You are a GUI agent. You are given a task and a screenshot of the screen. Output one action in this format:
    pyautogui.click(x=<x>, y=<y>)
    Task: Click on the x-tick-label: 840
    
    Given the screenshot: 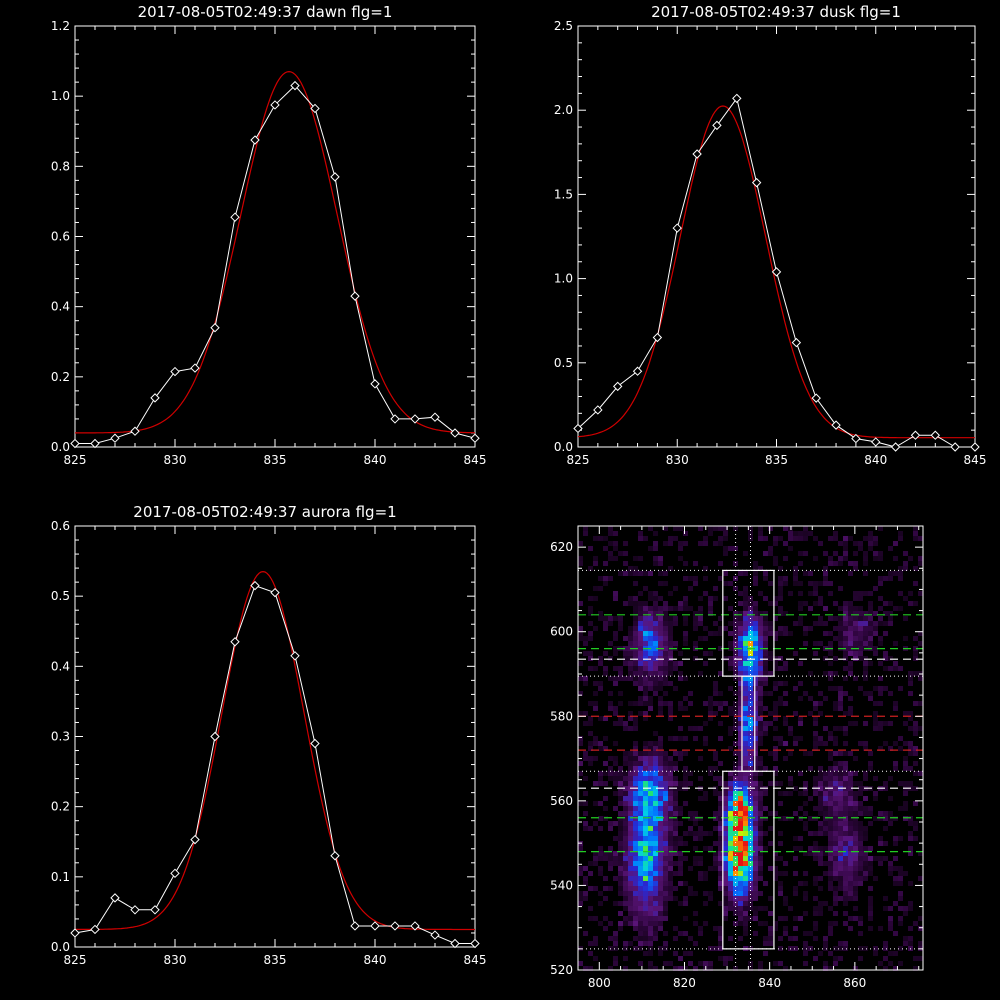 What is the action you would take?
    pyautogui.click(x=875, y=460)
    